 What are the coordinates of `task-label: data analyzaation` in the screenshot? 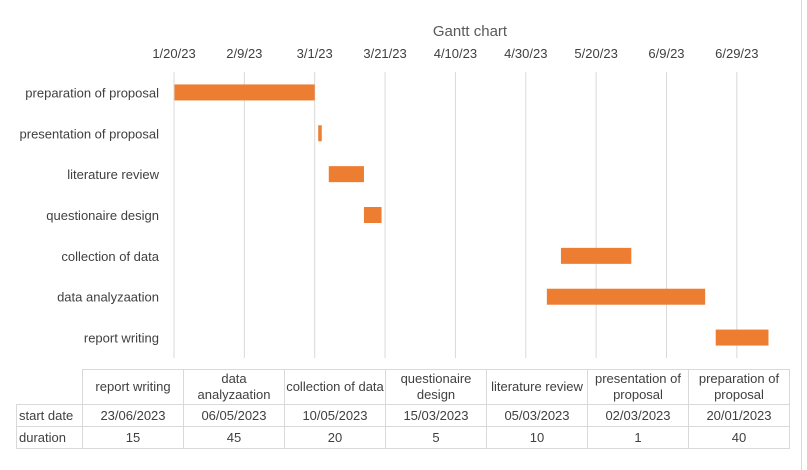 It's located at (108, 297).